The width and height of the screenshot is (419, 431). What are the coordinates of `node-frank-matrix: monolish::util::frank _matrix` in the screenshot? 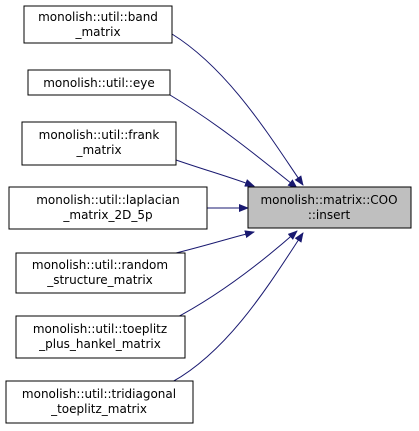 It's located at (99, 143).